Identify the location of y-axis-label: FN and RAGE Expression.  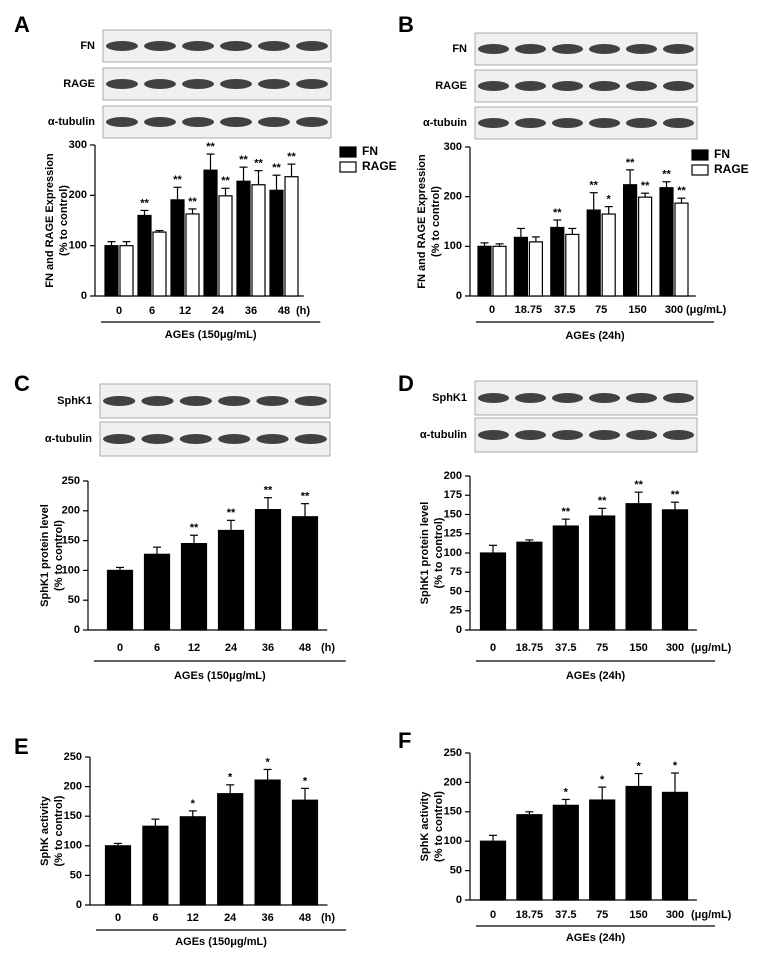
(422, 221).